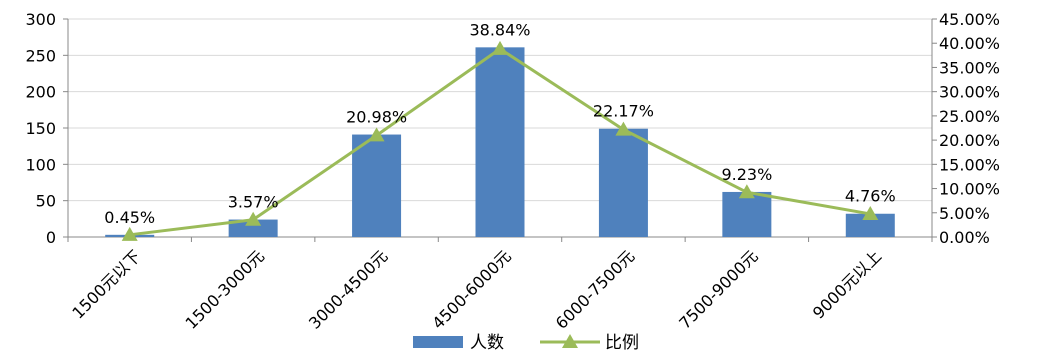 Image resolution: width=1038 pixels, height=354 pixels. Describe the element at coordinates (964, 237) in the screenshot. I see `right-tick-label: 0.00%` at that location.